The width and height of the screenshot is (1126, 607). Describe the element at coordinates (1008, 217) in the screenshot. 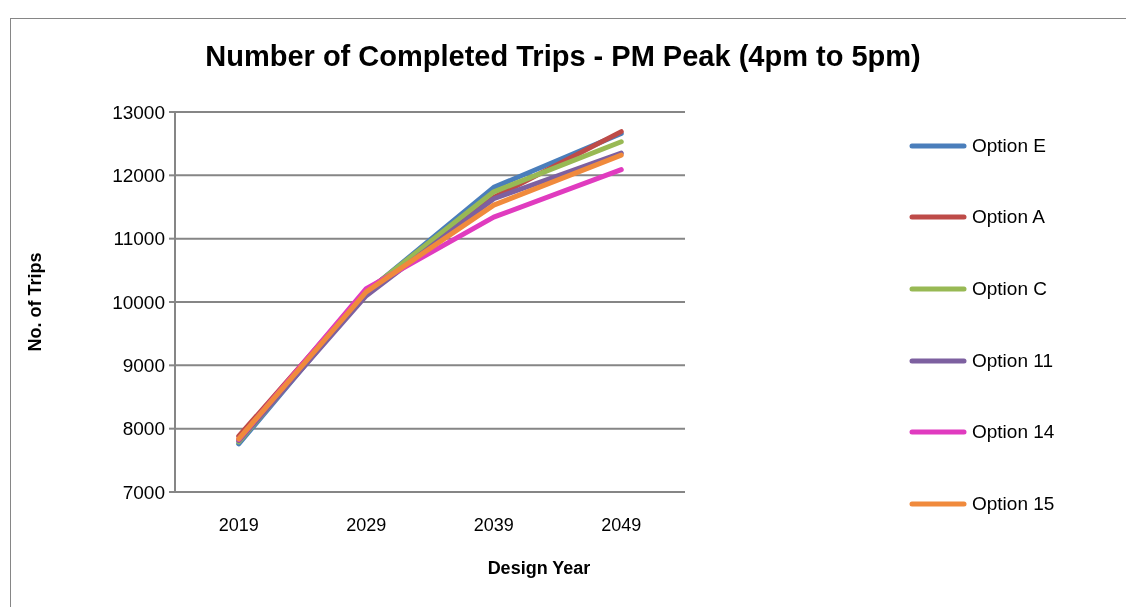

I see `legend-label: Option A` at that location.